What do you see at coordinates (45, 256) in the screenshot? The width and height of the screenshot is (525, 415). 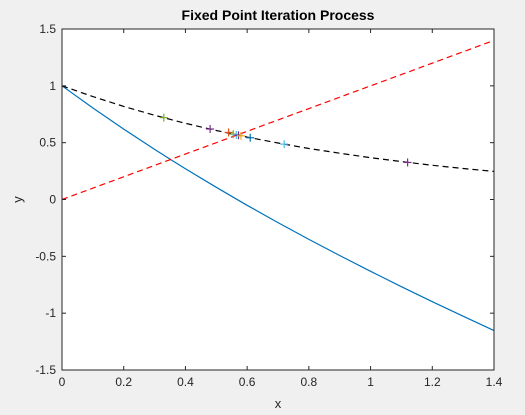 I see `y-tick-label: -0.5` at bounding box center [45, 256].